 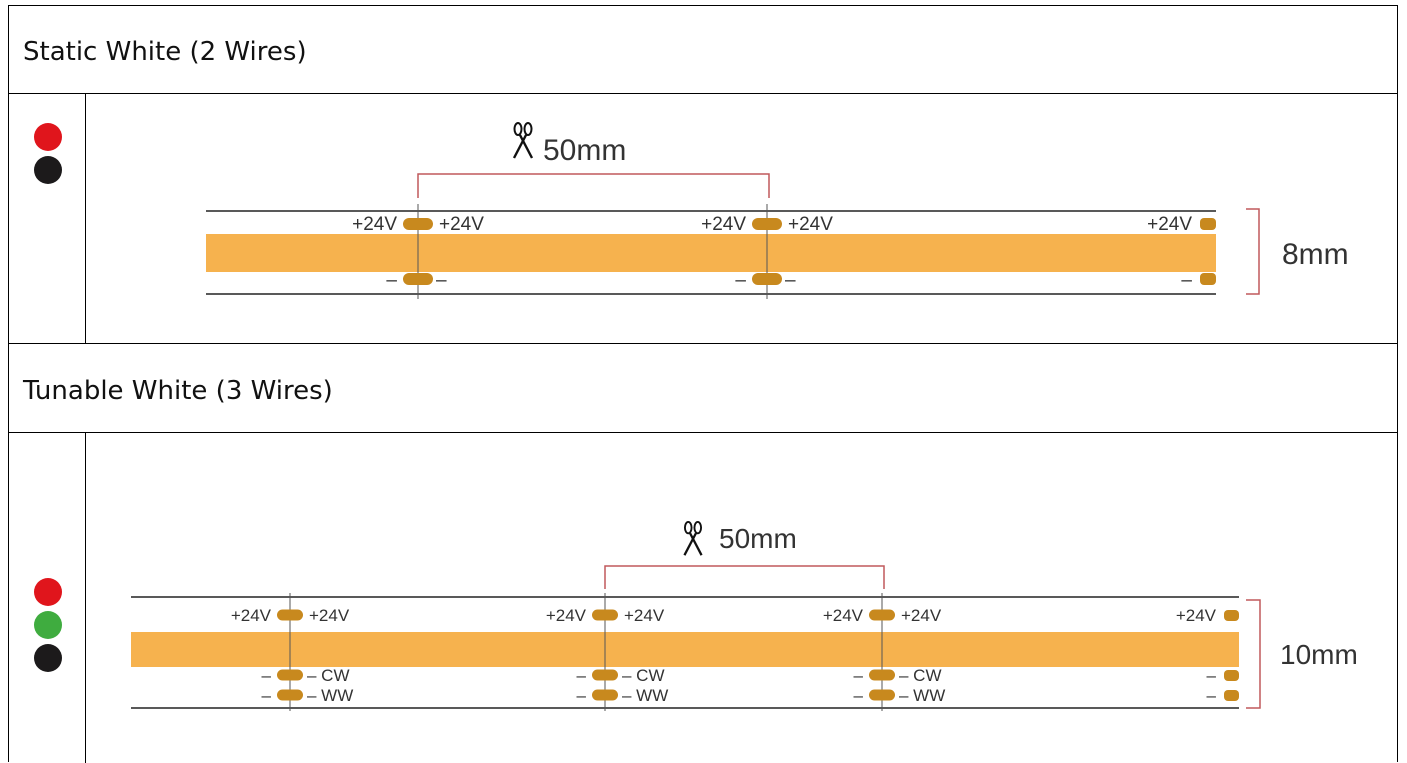 I want to click on section-title: Static White (2 Wires), so click(x=165, y=52).